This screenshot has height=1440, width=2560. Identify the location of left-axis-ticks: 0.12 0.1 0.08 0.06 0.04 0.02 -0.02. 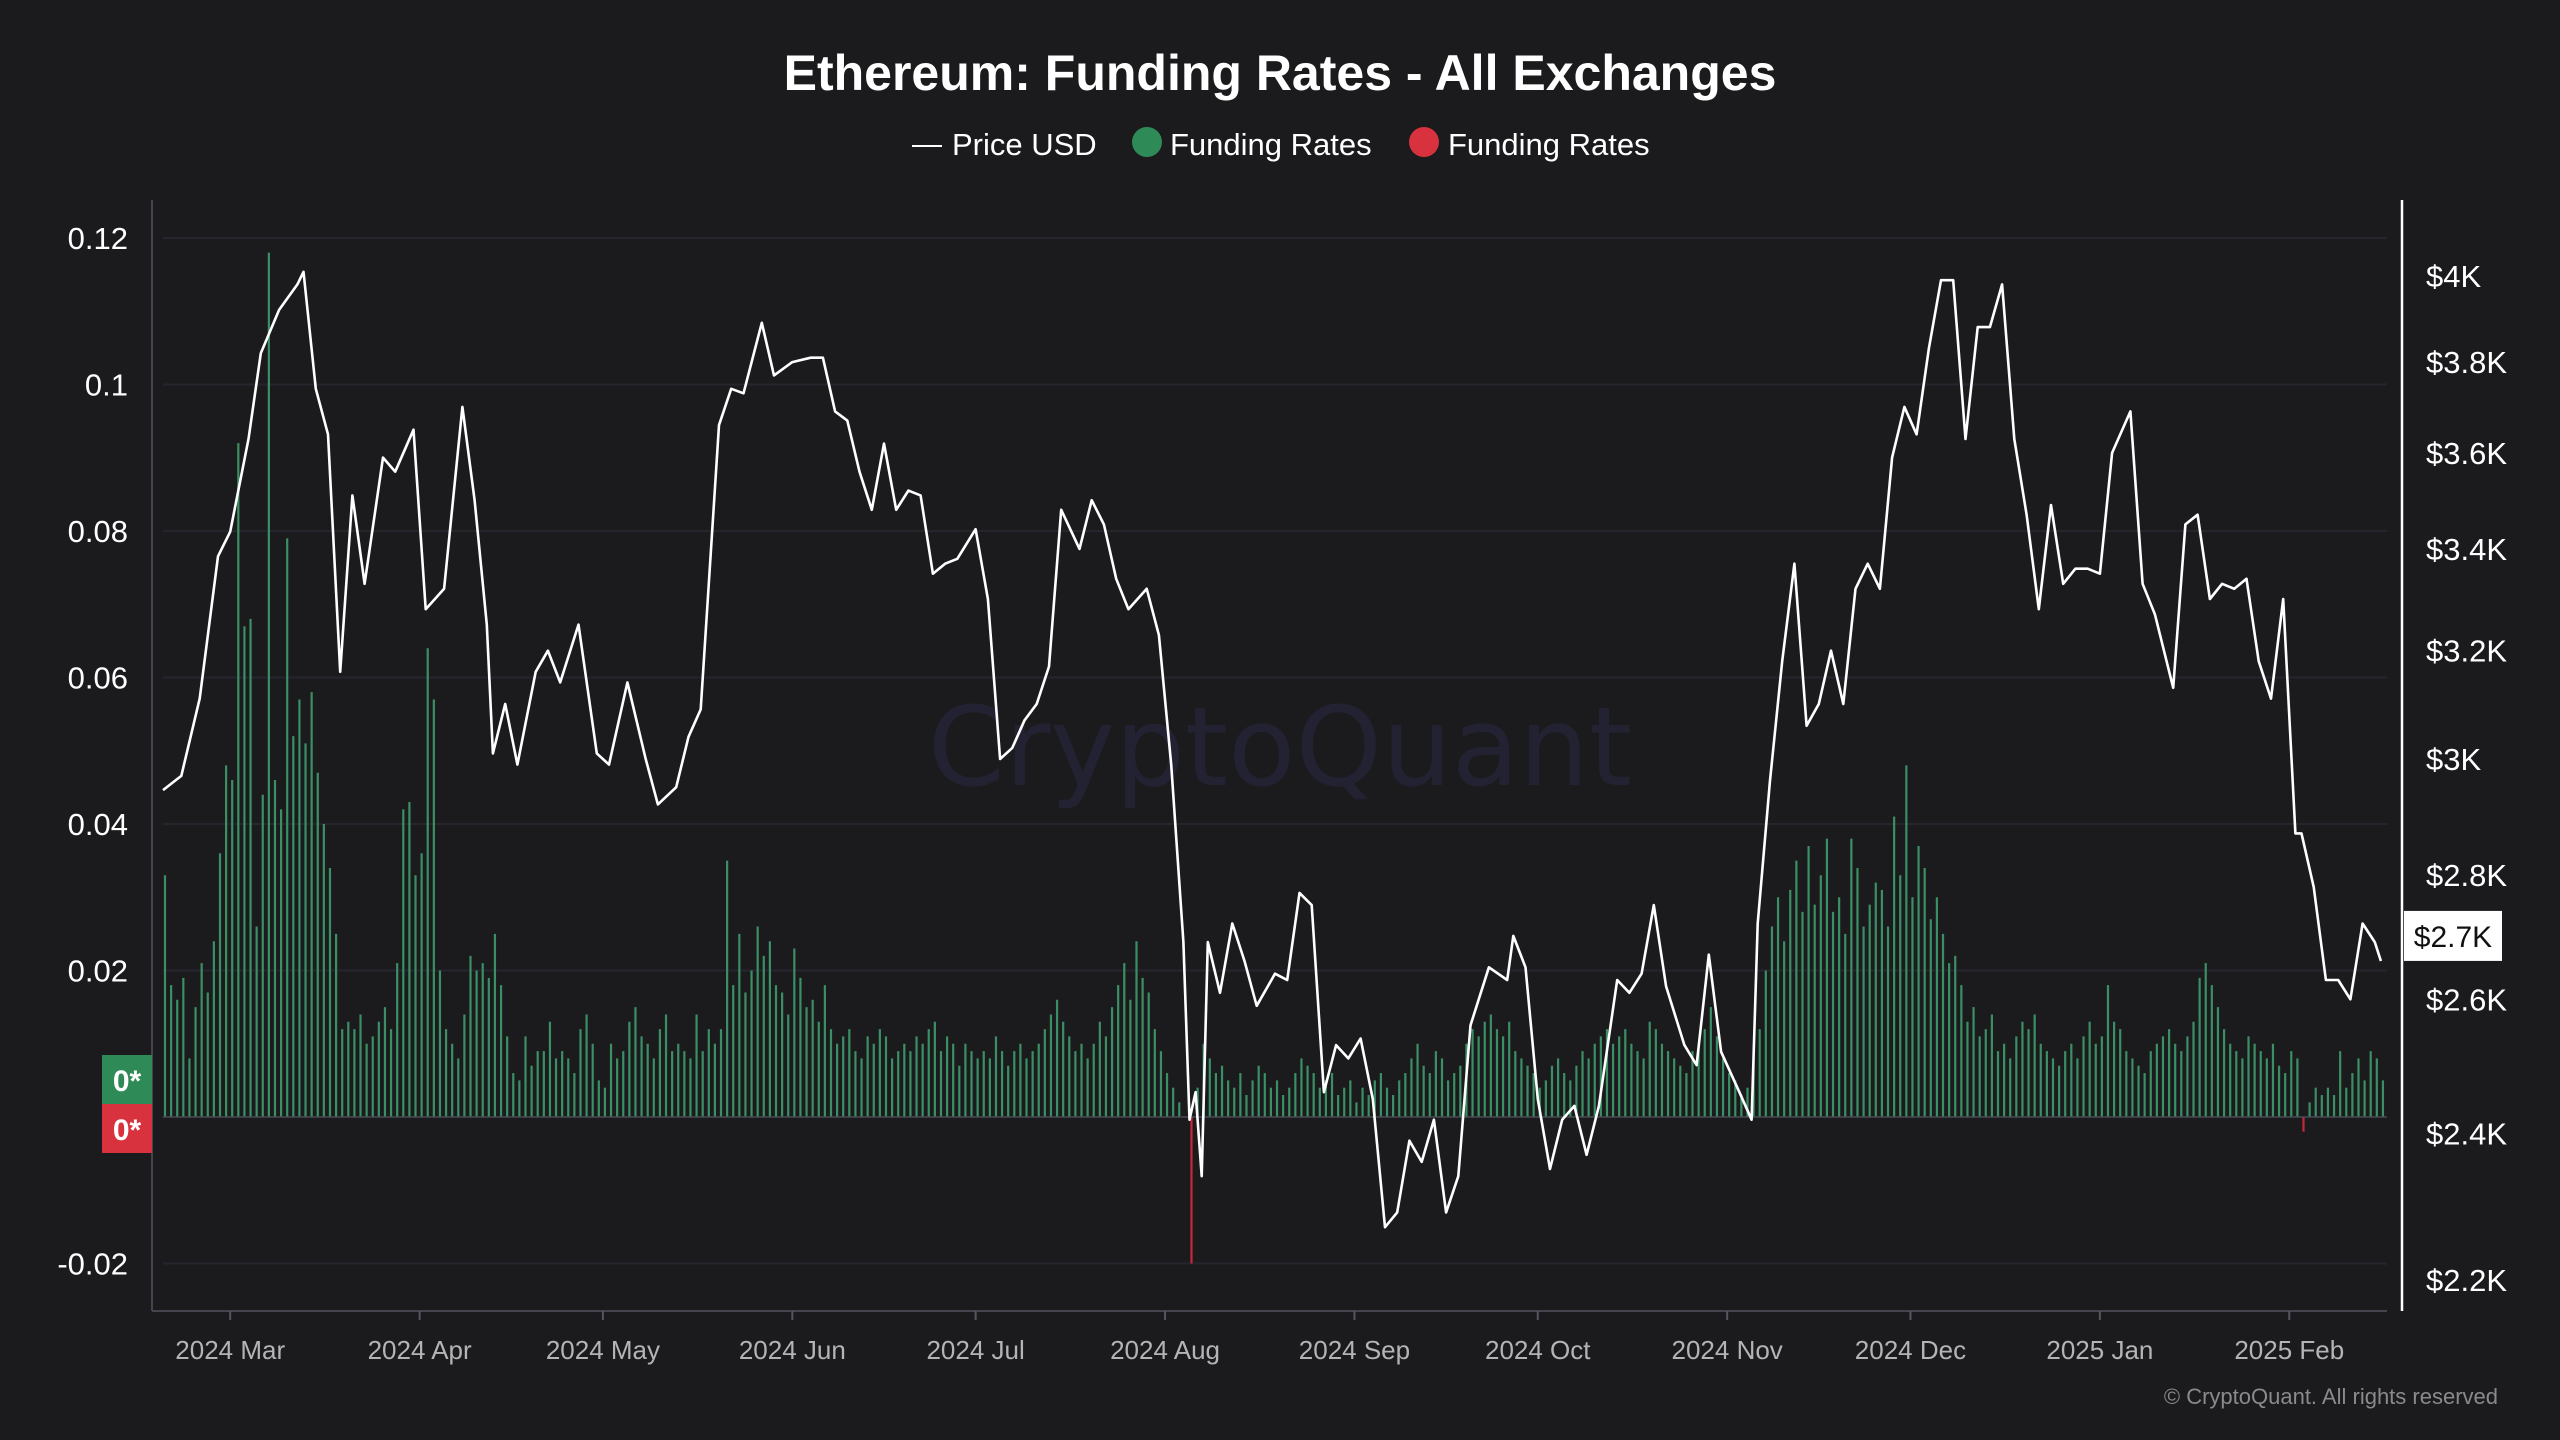
(92, 751).